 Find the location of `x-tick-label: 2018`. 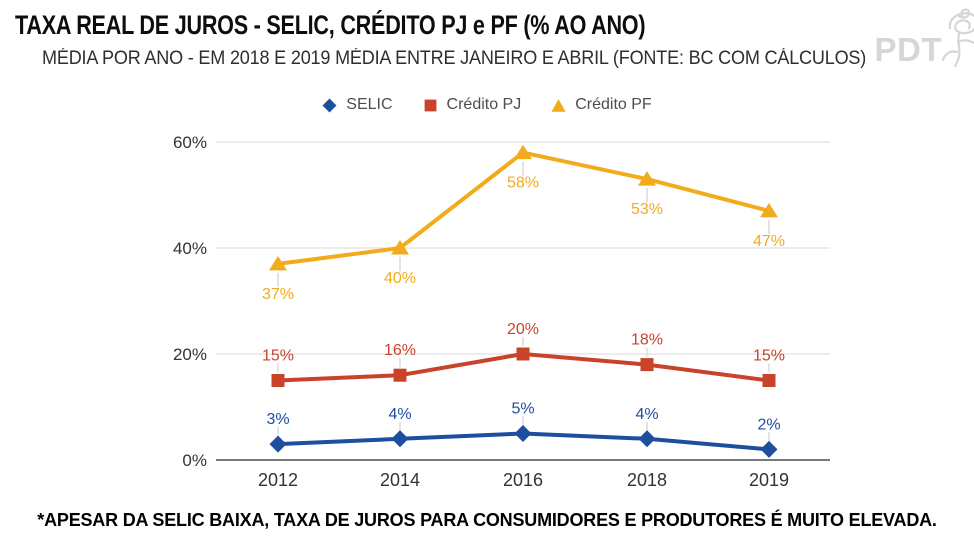

x-tick-label: 2018 is located at coordinates (647, 480).